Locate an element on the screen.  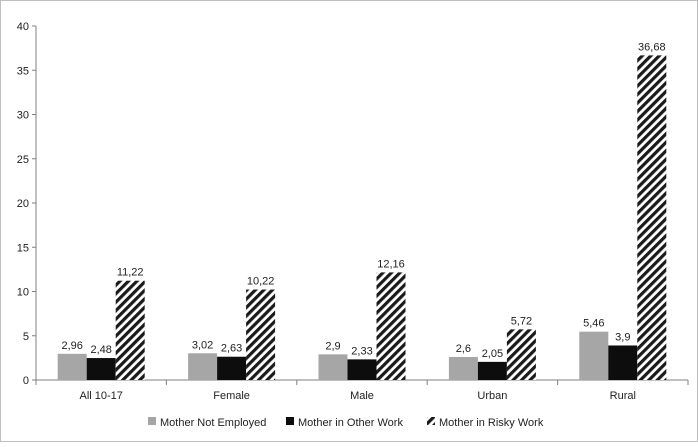
x-tick-label: Urban is located at coordinates (492, 396).